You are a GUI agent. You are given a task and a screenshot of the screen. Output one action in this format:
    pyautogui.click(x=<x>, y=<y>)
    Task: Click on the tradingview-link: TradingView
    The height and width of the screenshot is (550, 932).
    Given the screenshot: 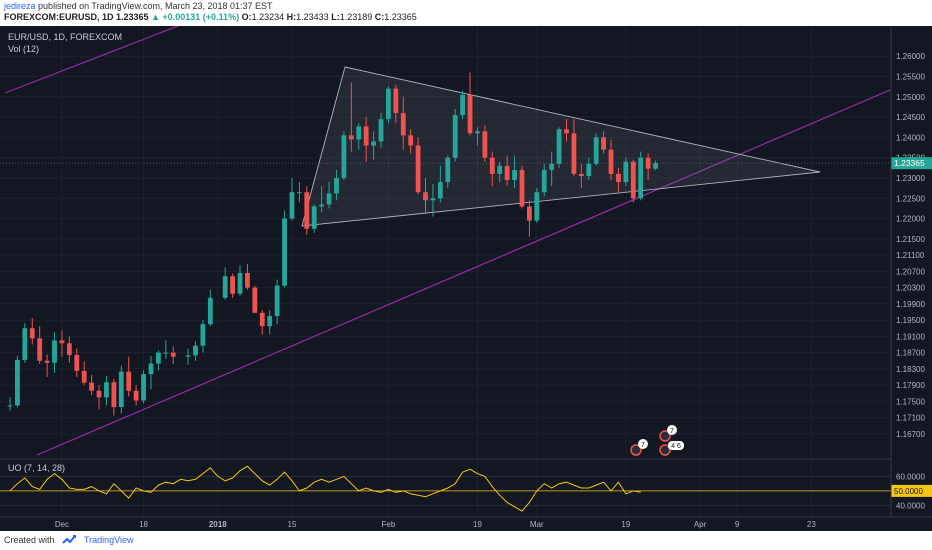 What is the action you would take?
    pyautogui.click(x=109, y=540)
    